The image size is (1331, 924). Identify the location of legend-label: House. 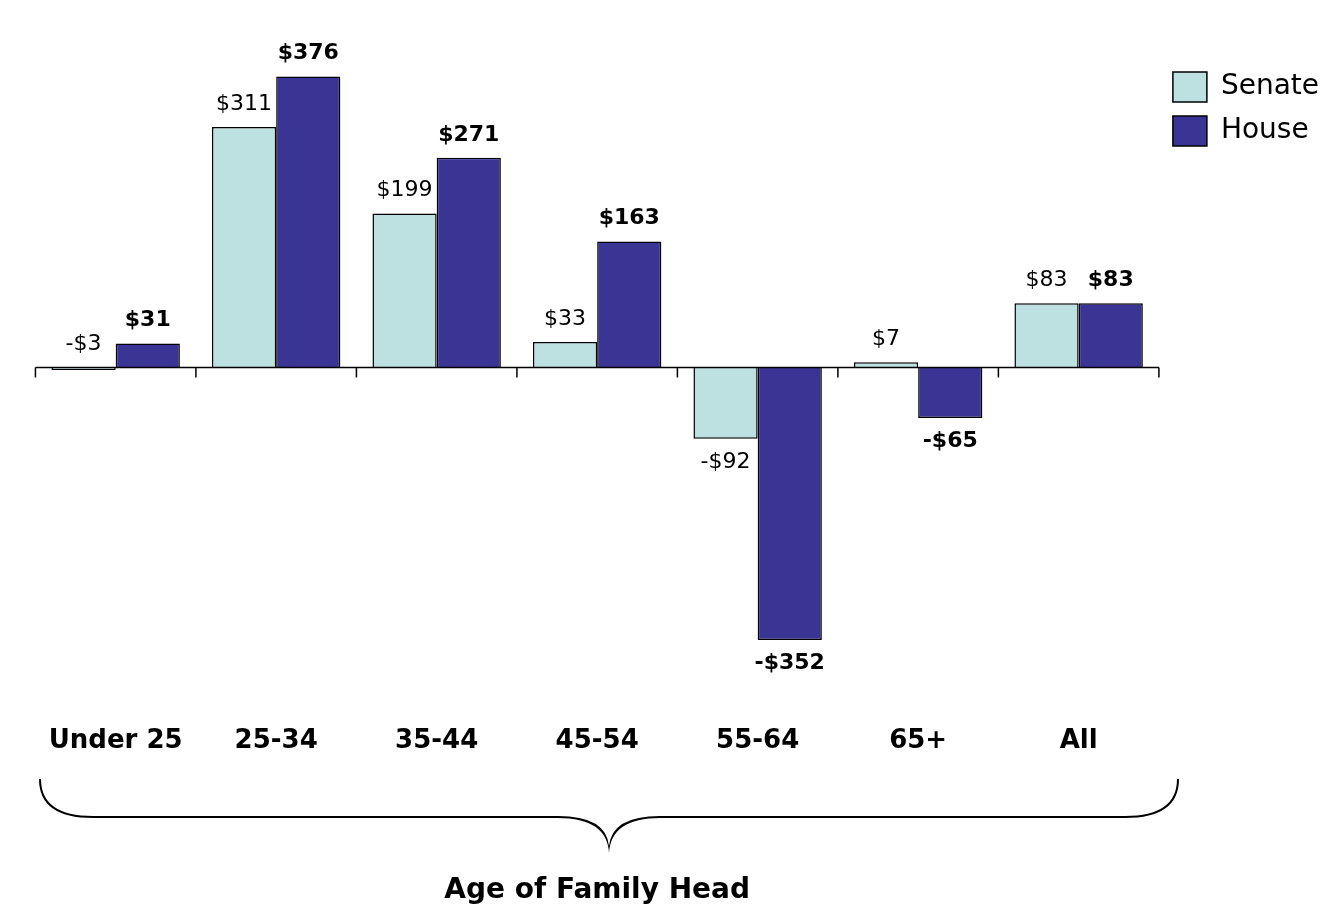
(1264, 129).